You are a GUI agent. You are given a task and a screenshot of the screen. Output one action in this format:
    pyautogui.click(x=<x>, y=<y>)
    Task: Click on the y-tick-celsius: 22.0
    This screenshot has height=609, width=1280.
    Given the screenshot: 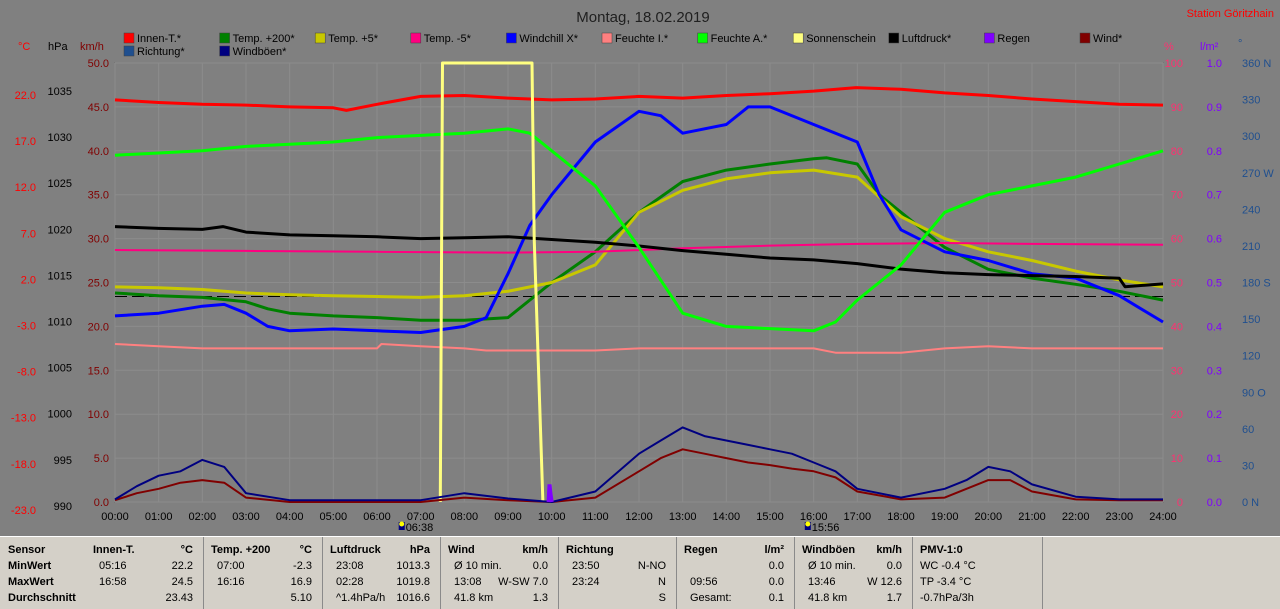 What is the action you would take?
    pyautogui.click(x=25, y=96)
    